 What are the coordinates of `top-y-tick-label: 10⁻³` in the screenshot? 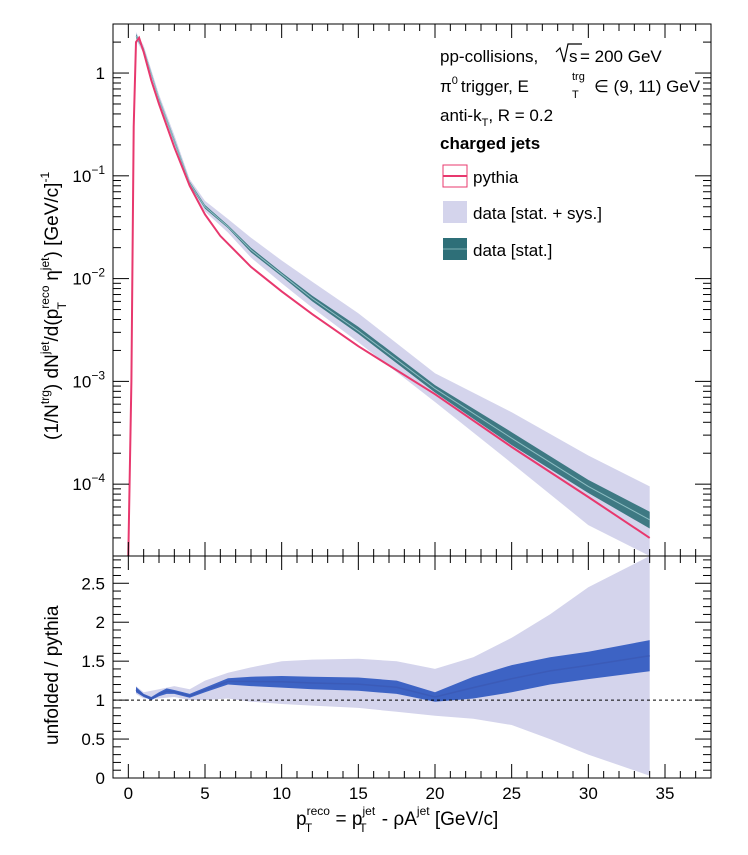 It's located at (88, 379).